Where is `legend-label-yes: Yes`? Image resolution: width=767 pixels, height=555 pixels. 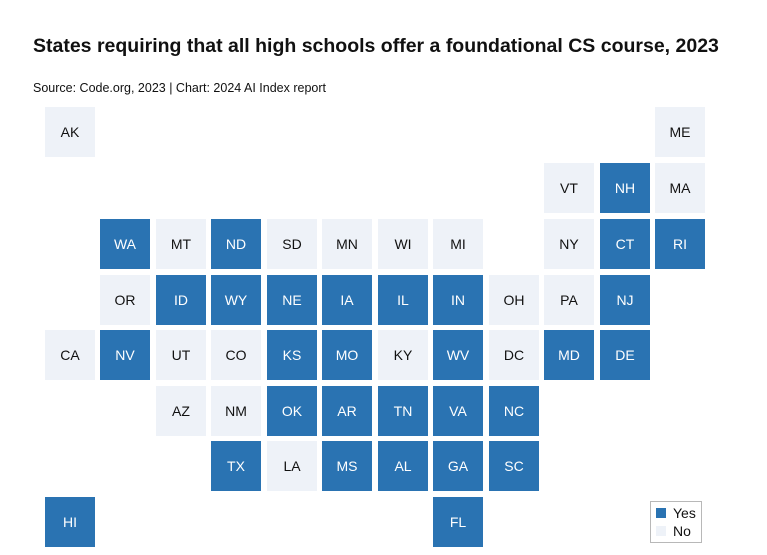 legend-label-yes: Yes is located at coordinates (684, 513).